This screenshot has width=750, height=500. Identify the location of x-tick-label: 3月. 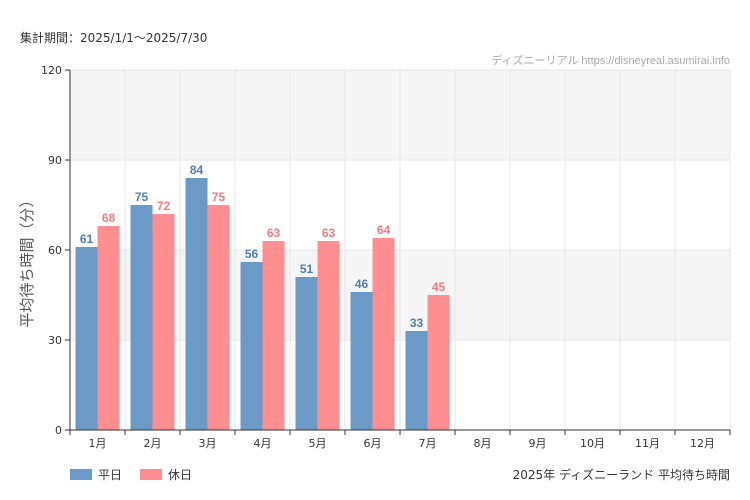
(208, 443).